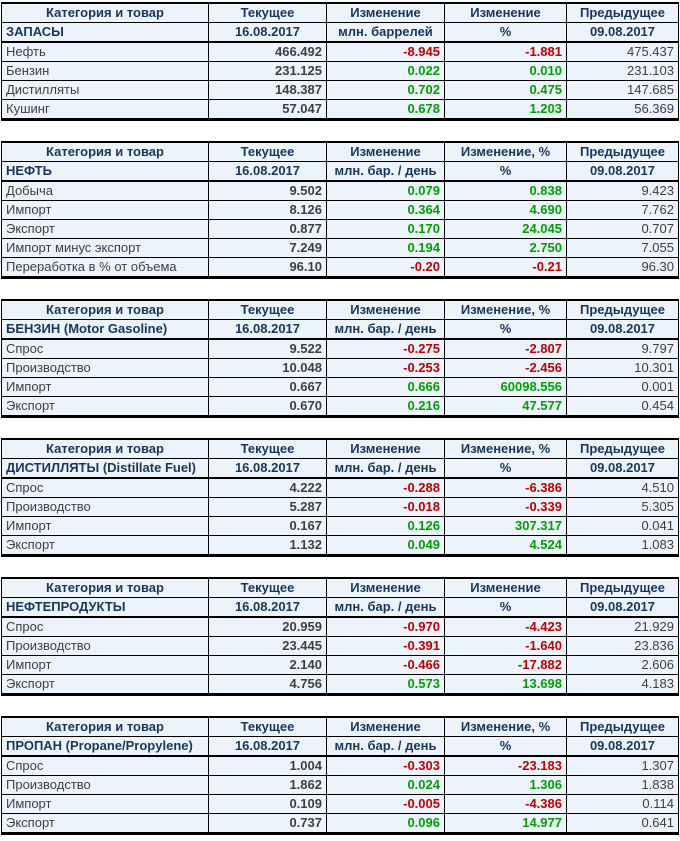 The width and height of the screenshot is (680, 841). I want to click on table-row: Производство 23.445 -0.391 -1.640 23.836, so click(340, 646).